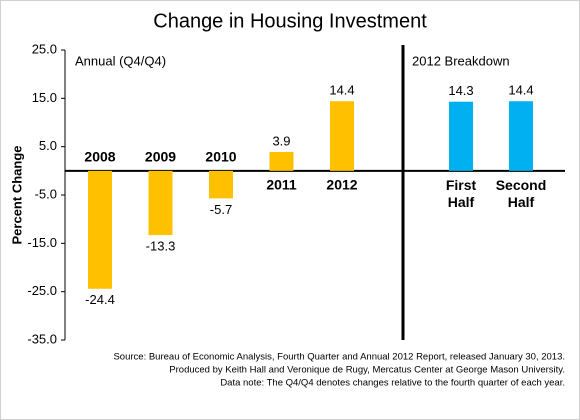  Describe the element at coordinates (99, 157) in the screenshot. I see `x-tick-label: 2008` at that location.